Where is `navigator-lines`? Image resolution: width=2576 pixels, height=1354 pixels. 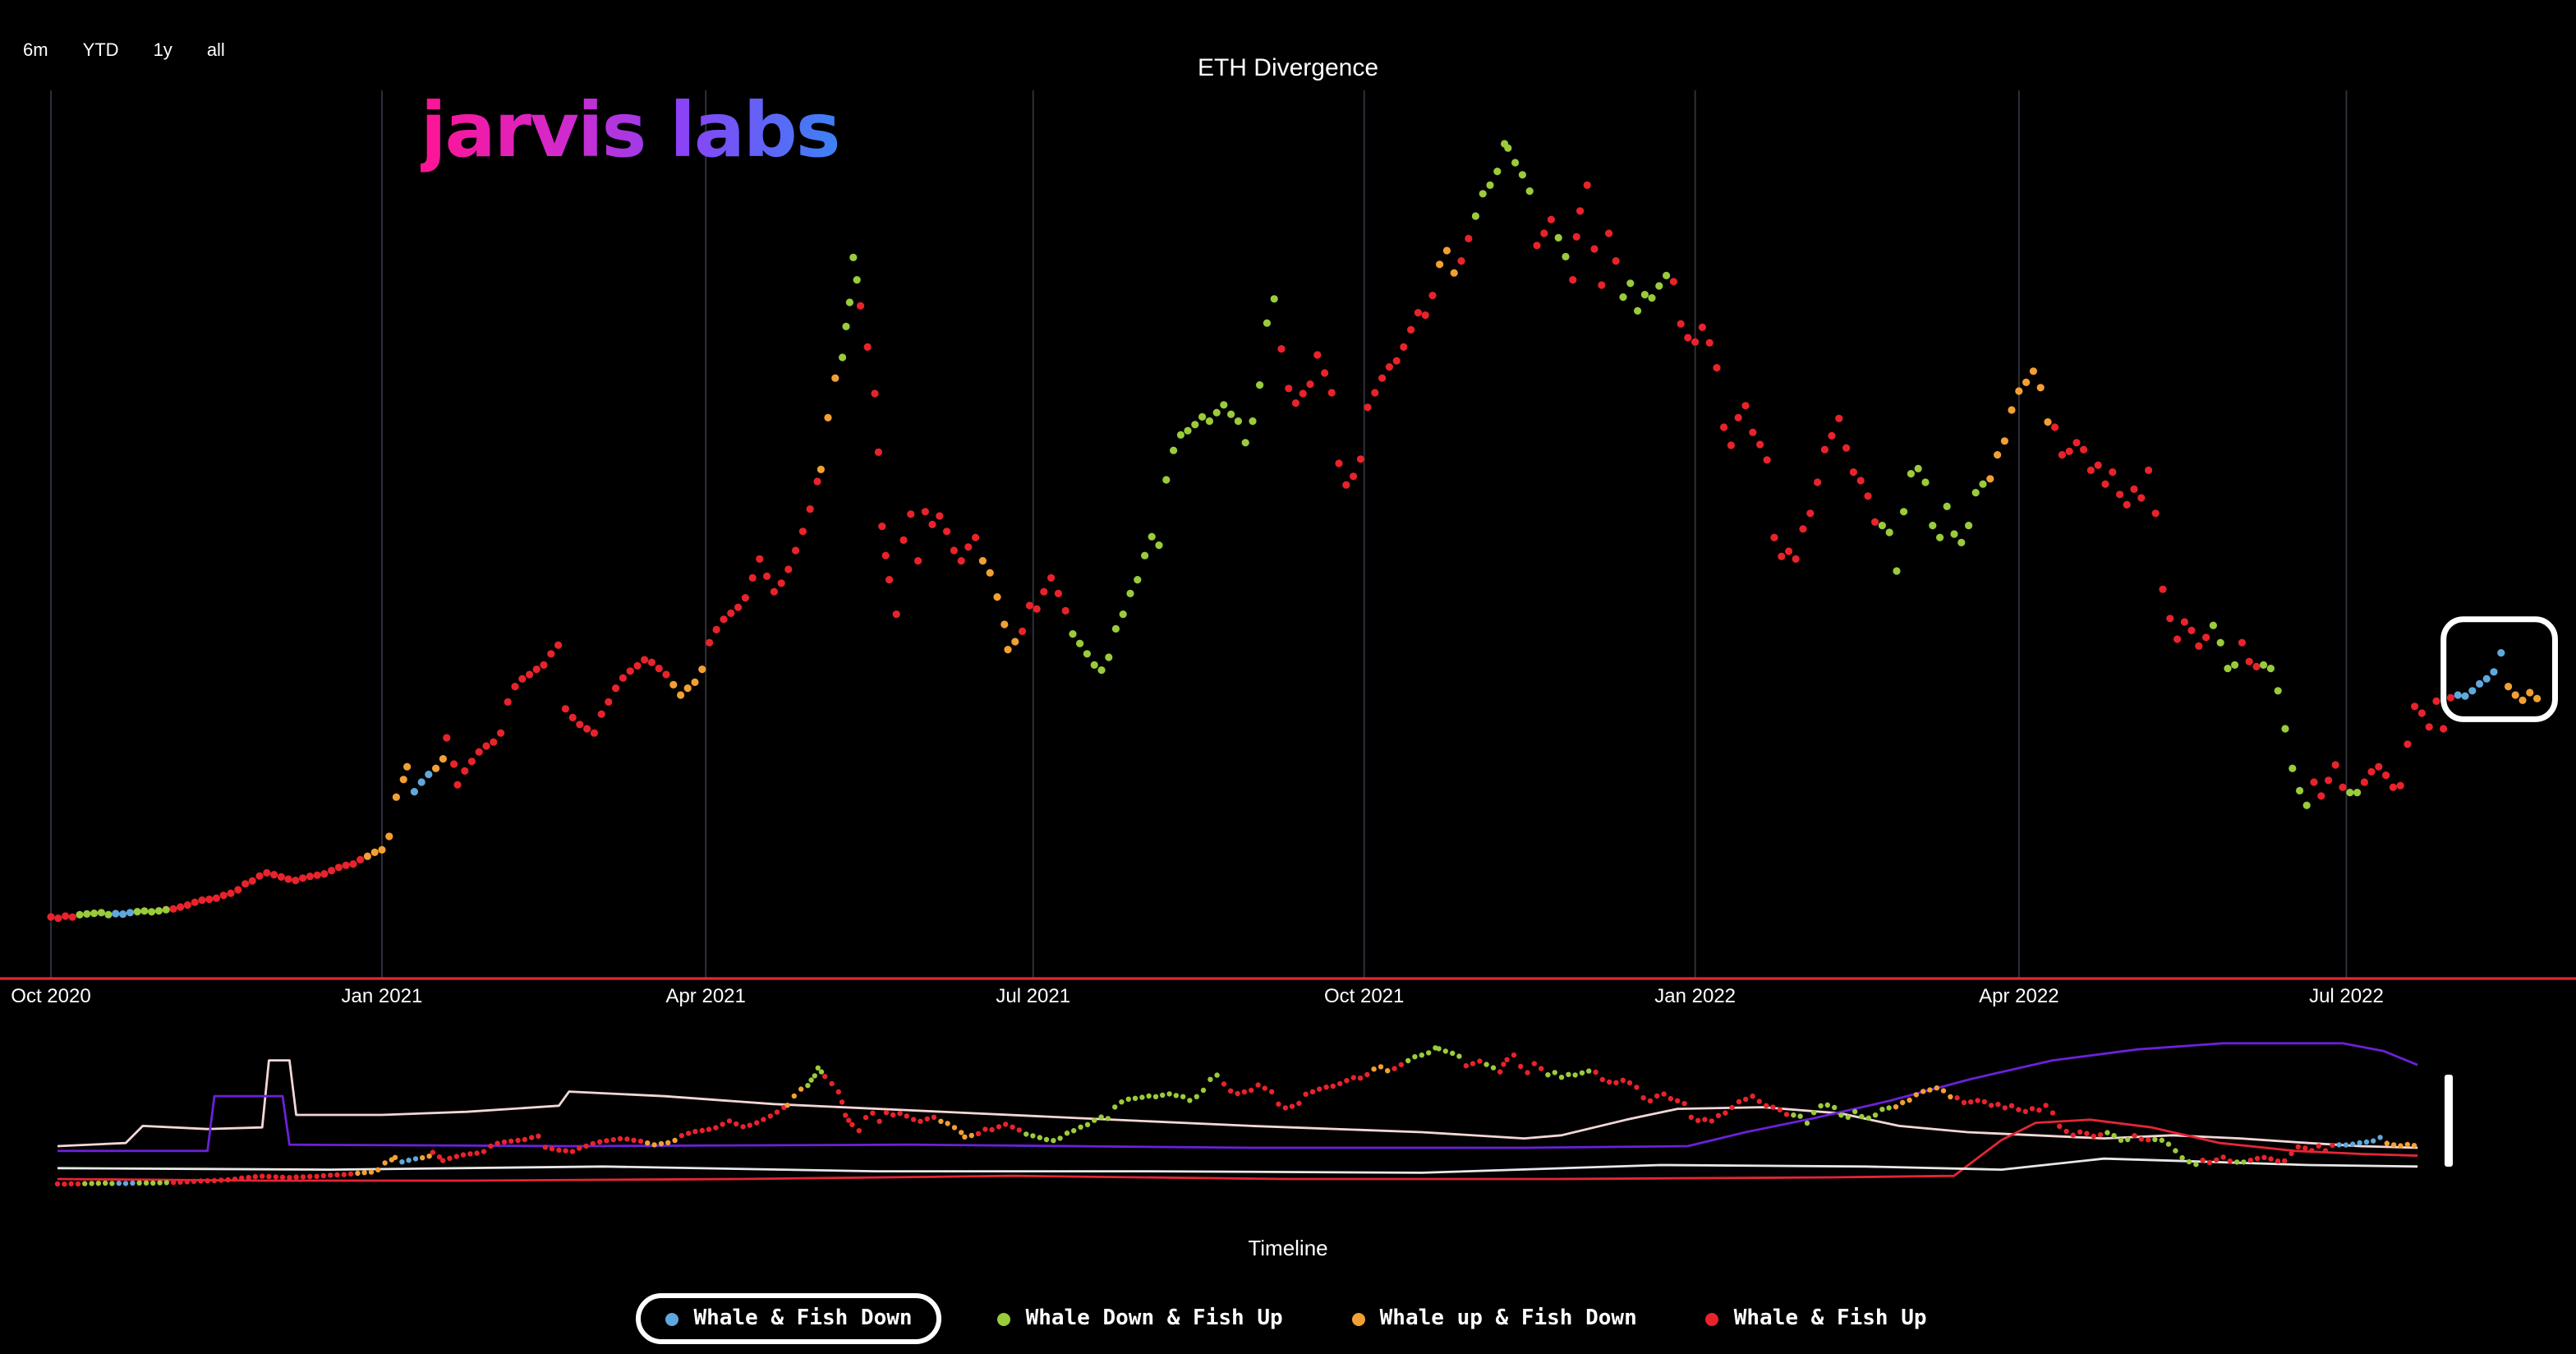
navigator-lines is located at coordinates (1238, 1112).